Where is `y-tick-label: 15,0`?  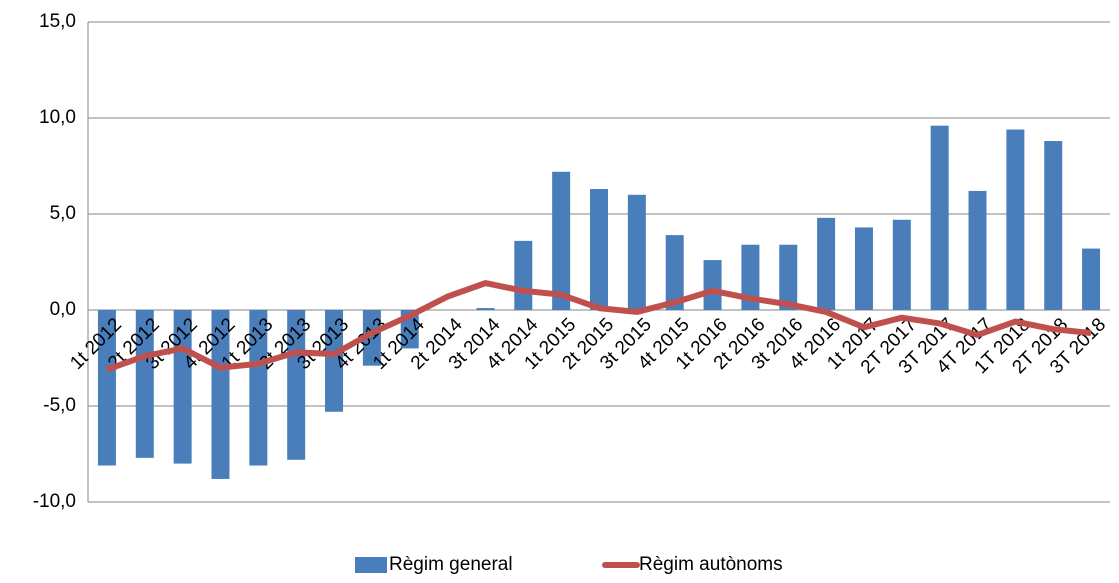
y-tick-label: 15,0 is located at coordinates (57, 21).